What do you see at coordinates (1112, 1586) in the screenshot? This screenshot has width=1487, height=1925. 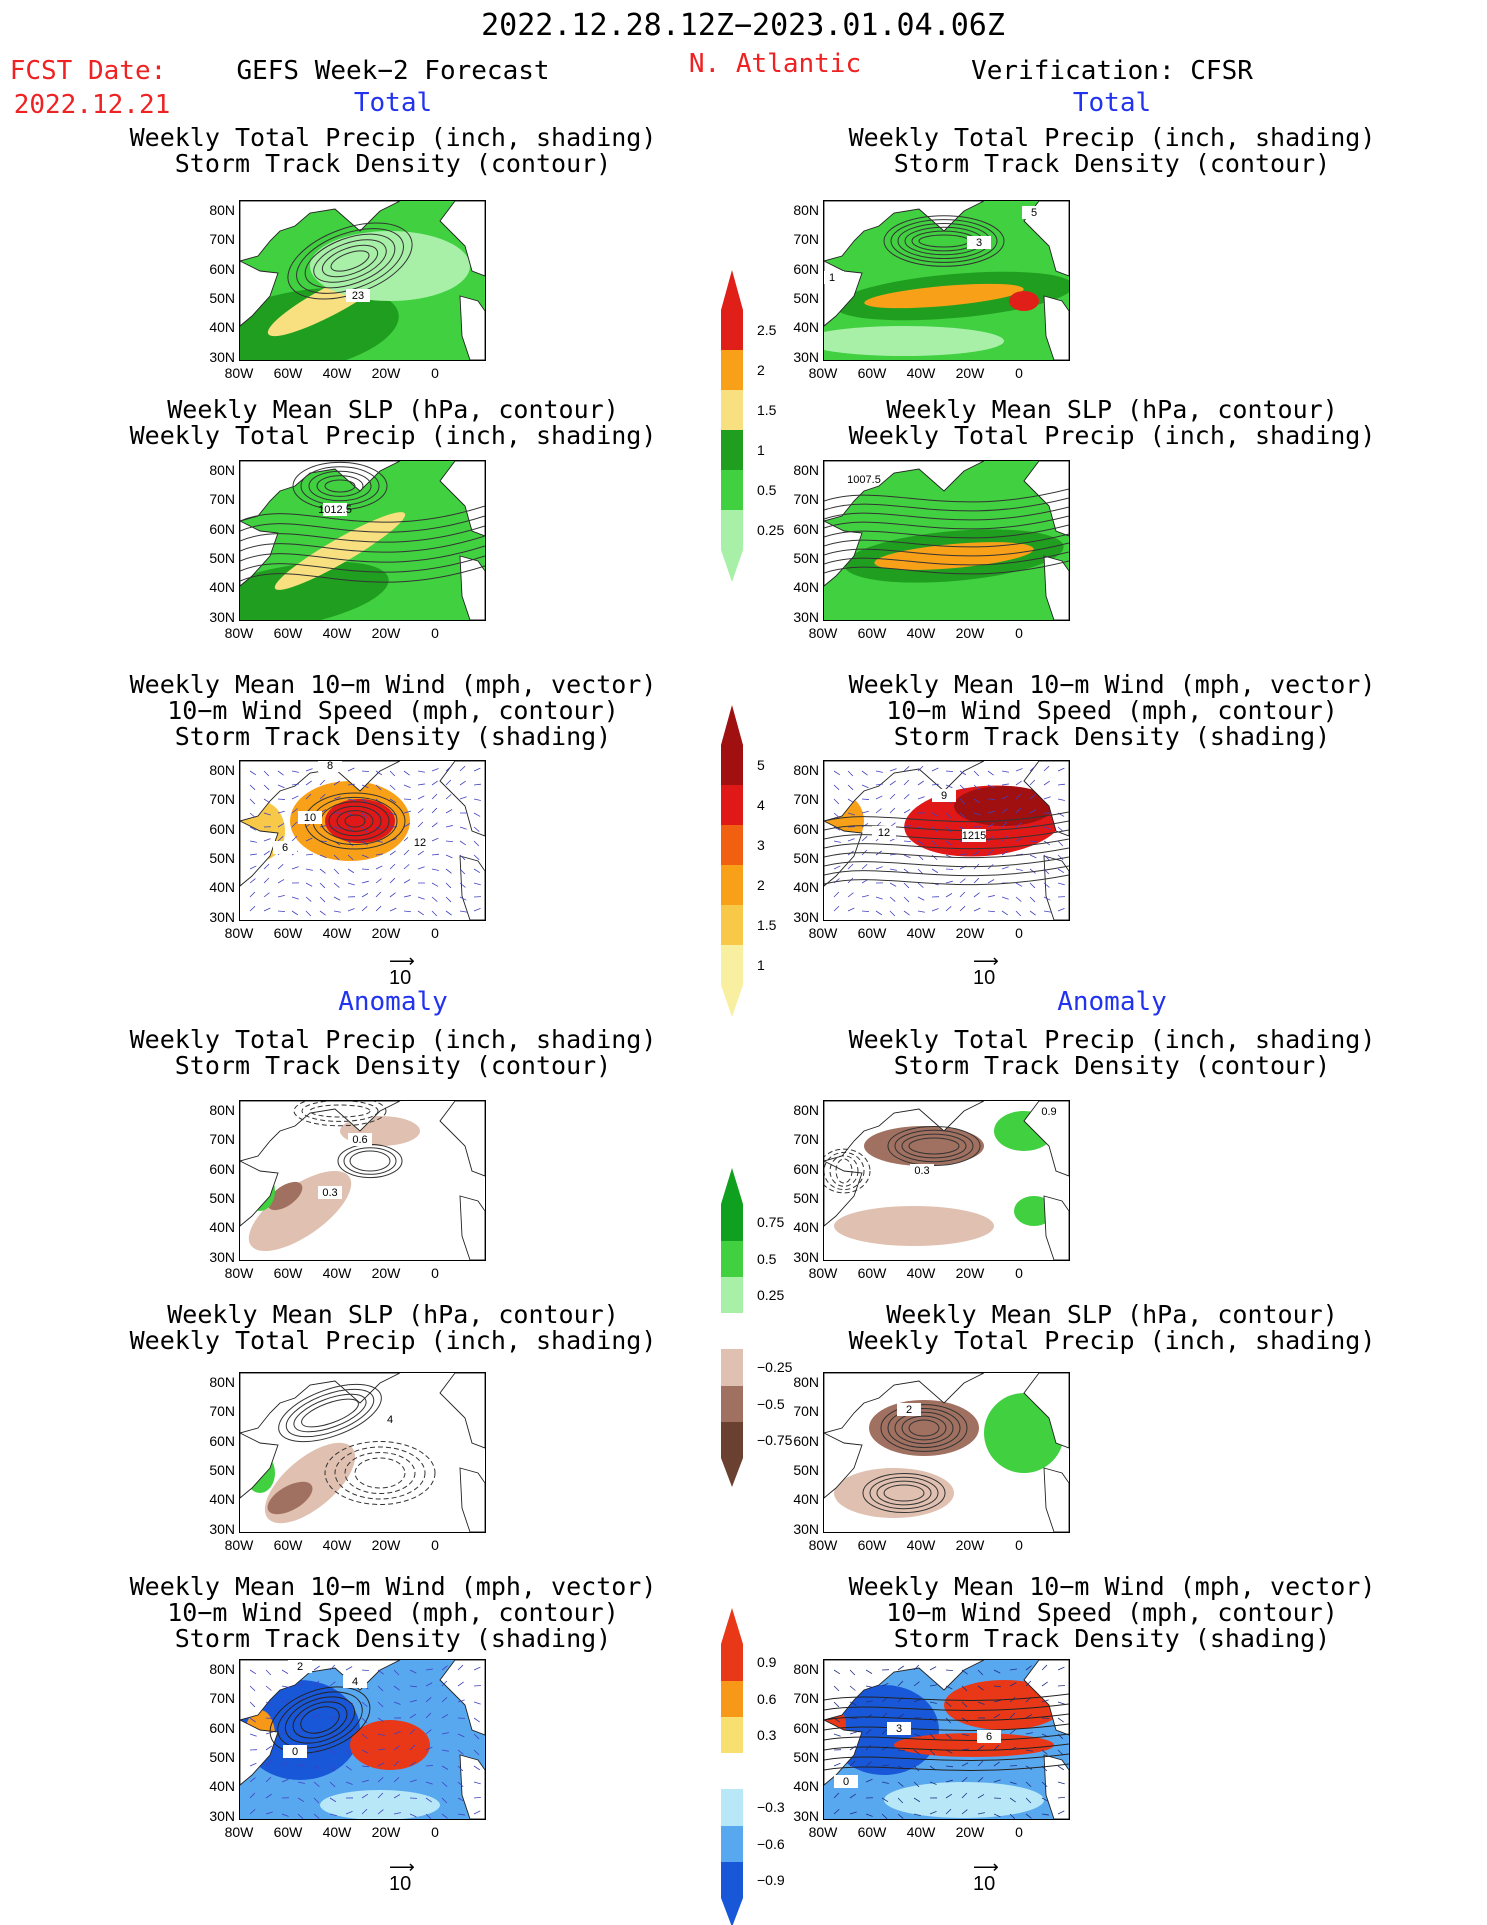 I see `panel-title: Weekly Mean 10−m Wind (mph, vector)` at bounding box center [1112, 1586].